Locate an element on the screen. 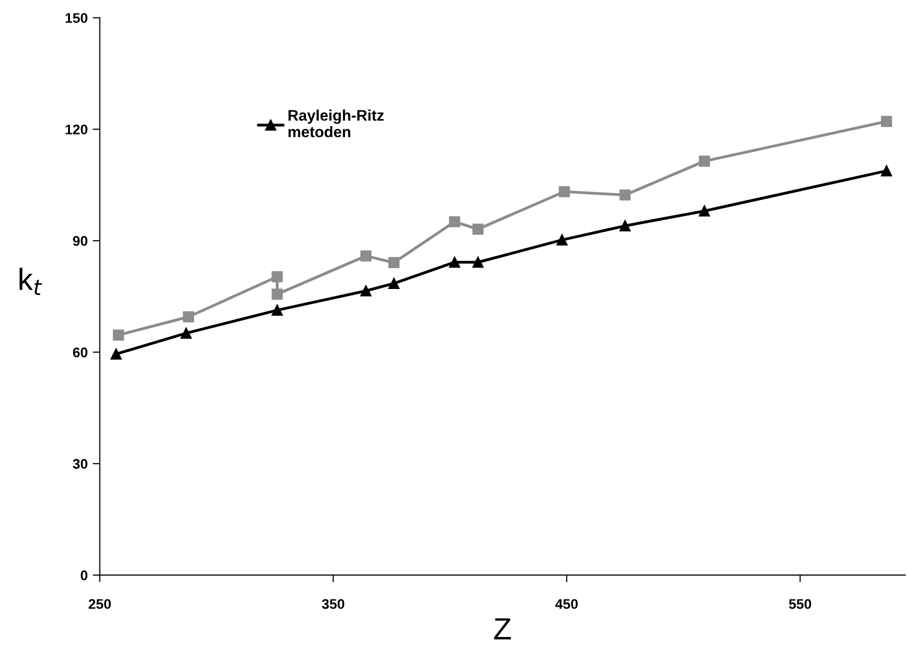 This screenshot has height=658, width=907. x-tick-label: 350 is located at coordinates (333, 604).